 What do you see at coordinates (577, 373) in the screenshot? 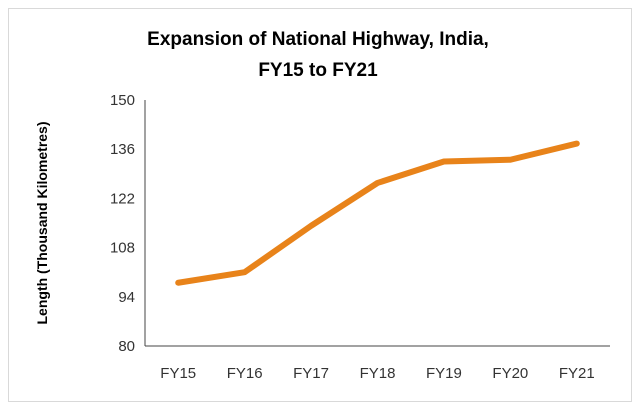
I see `x-tick-label: FY21` at bounding box center [577, 373].